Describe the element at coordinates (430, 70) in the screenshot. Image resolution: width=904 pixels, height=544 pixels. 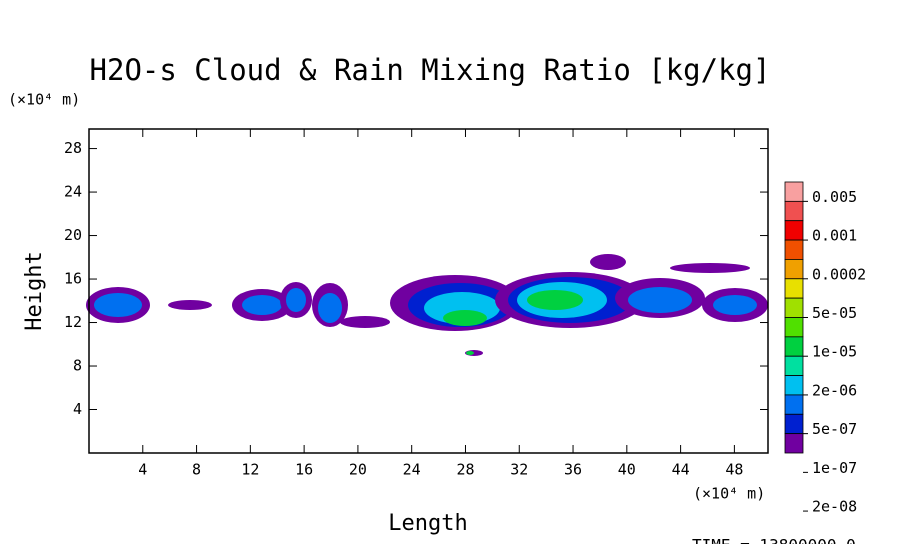
I see `chart-title: H2O-s Cloud & Rain Mixing Ratio [kg/kg]` at that location.